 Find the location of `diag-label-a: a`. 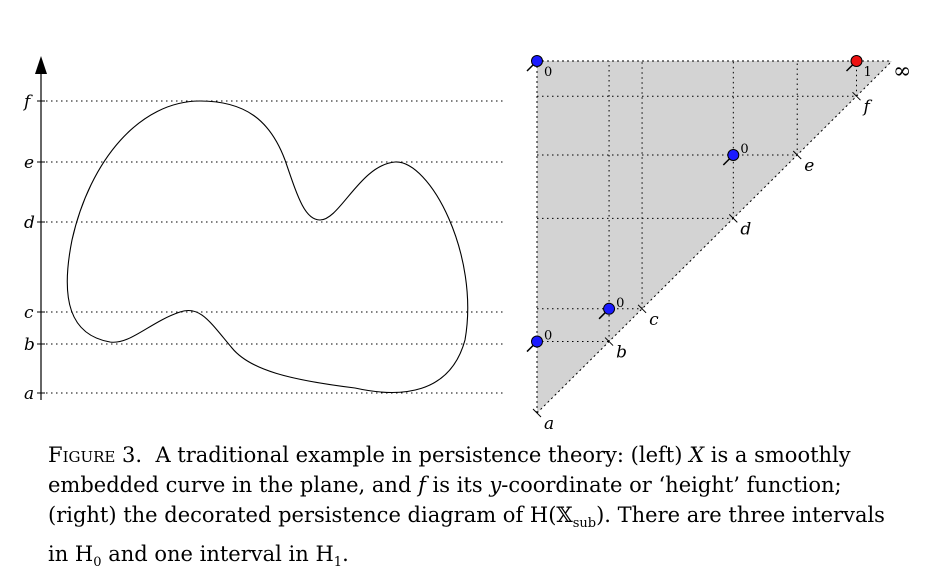

diag-label-a: a is located at coordinates (549, 422).